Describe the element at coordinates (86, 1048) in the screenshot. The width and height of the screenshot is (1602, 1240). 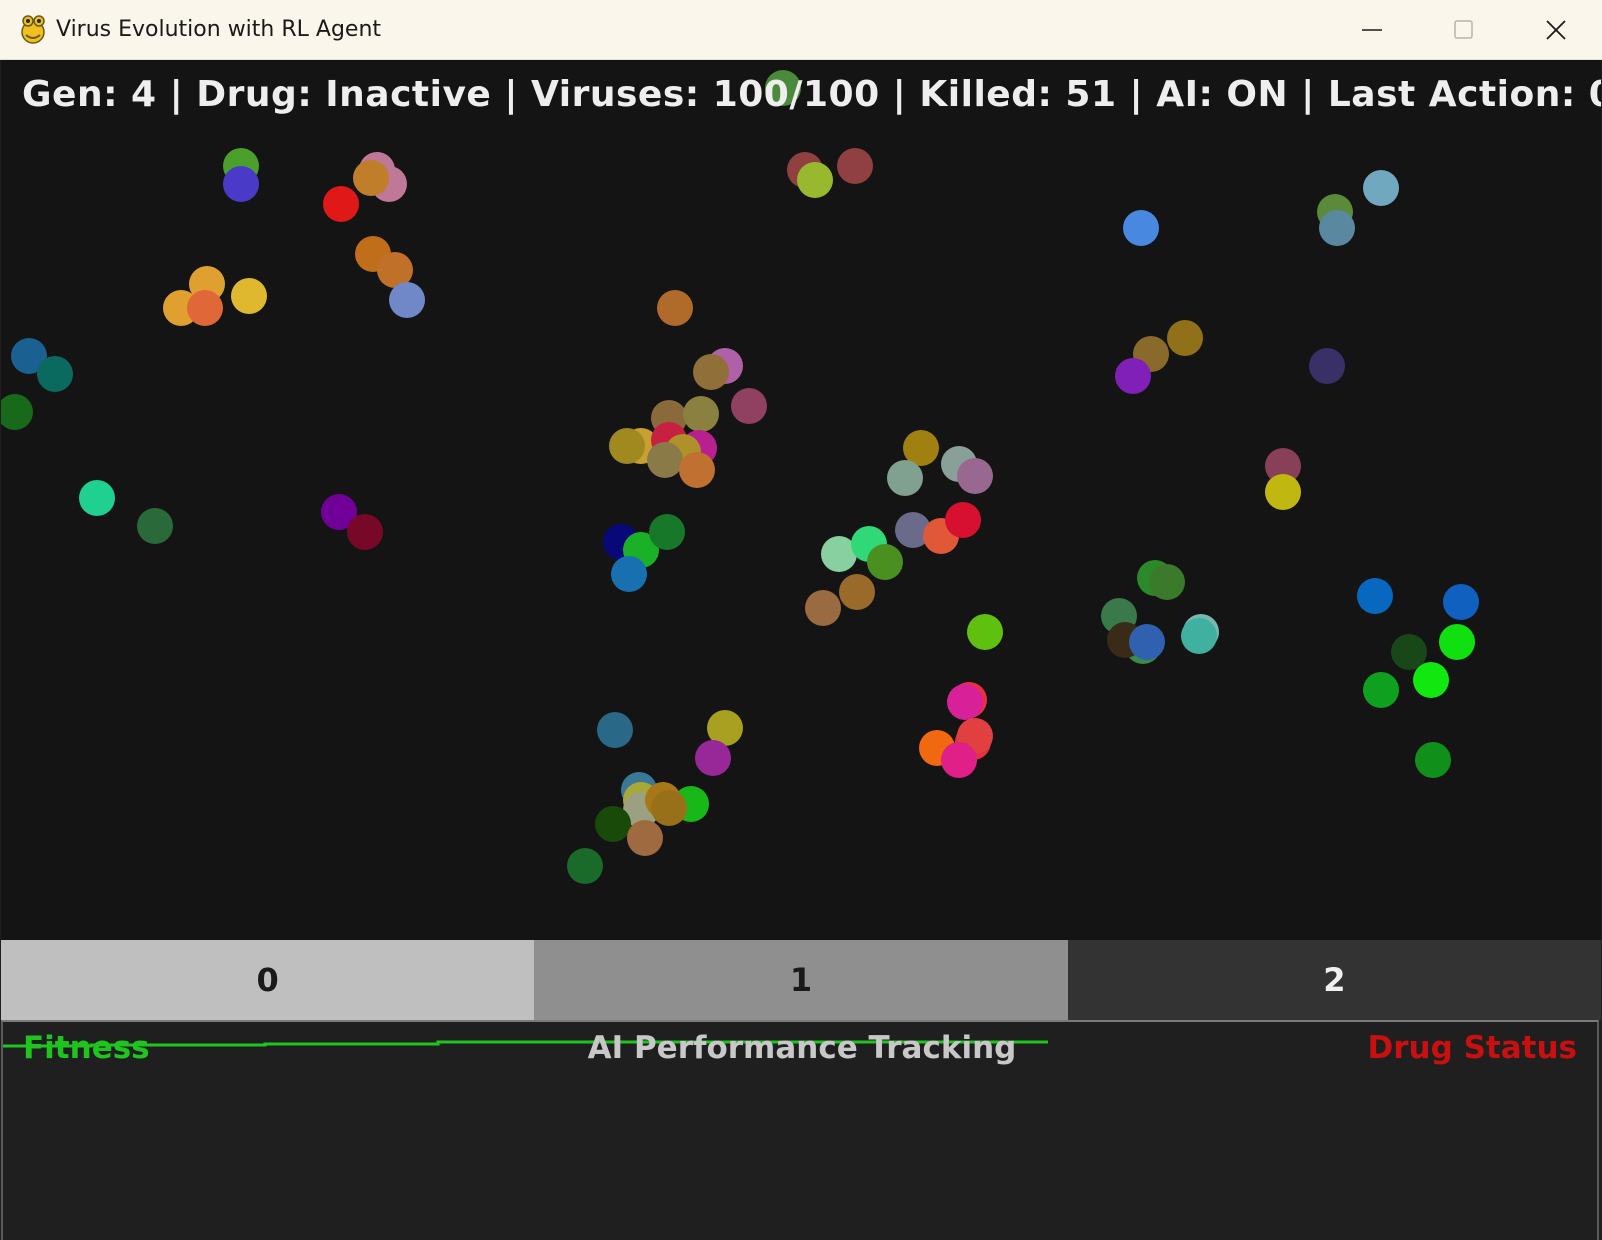
I see `fitness-legend-label: Fitness` at that location.